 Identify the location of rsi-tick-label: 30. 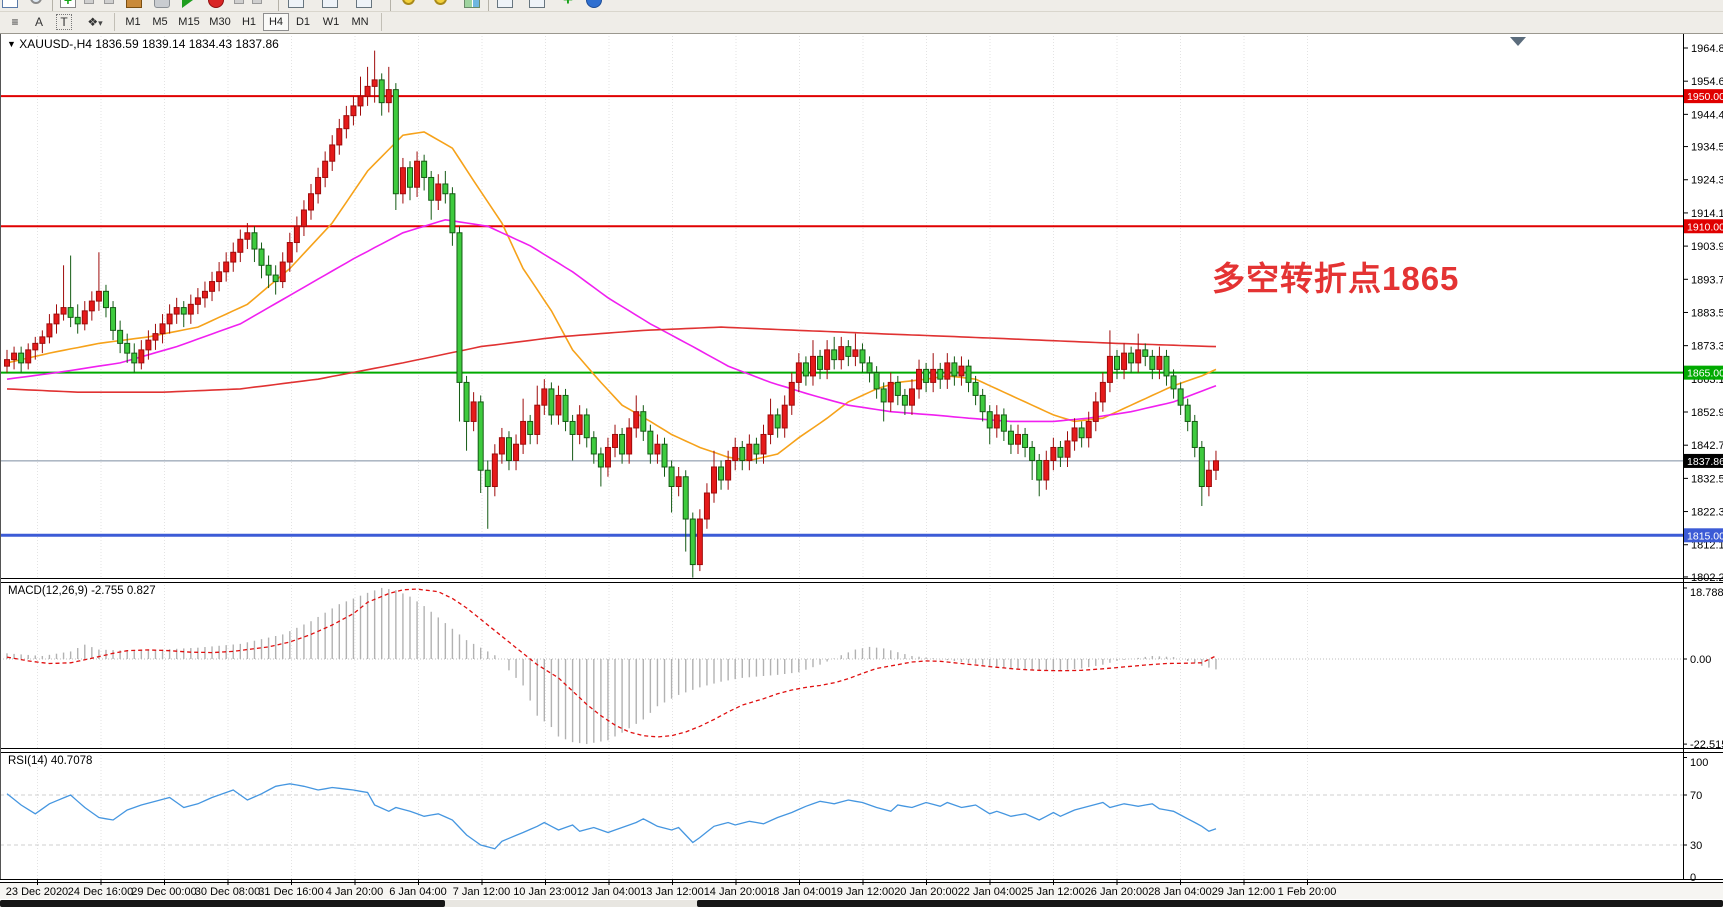
(1696, 846).